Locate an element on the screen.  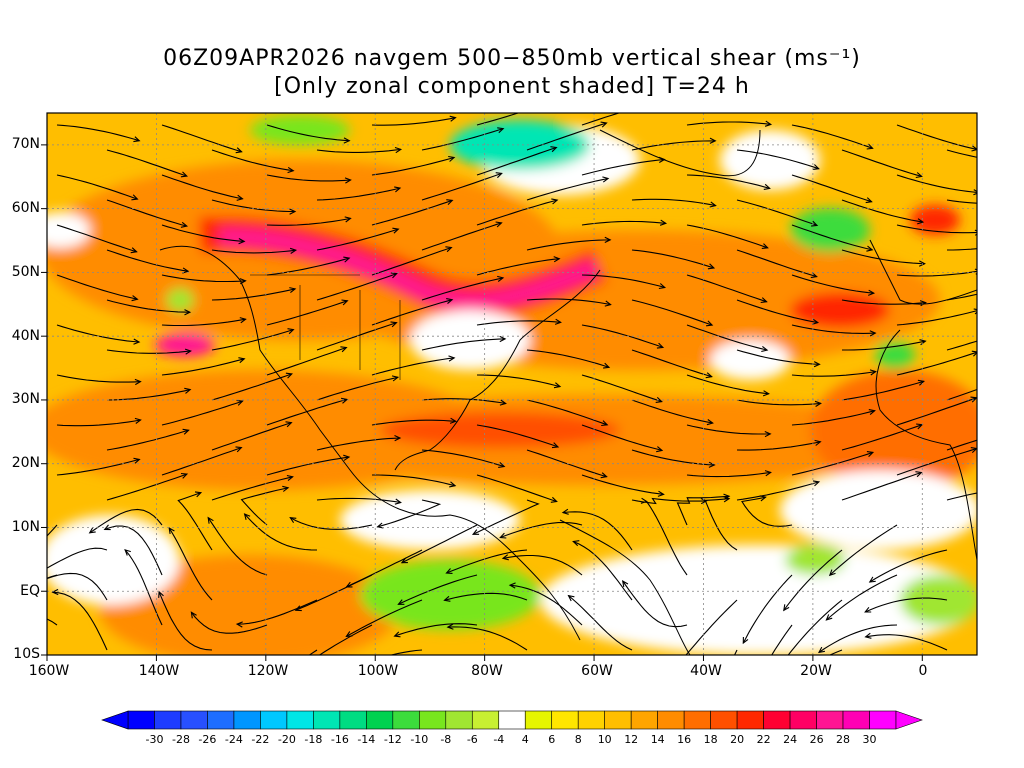
lon-tick-label: 140W is located at coordinates (159, 671).